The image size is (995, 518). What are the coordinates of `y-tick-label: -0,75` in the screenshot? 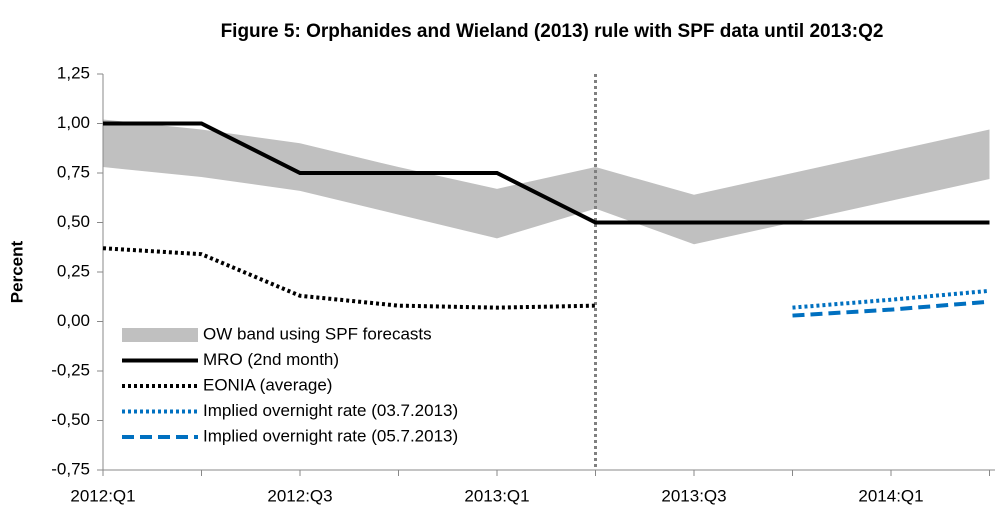 It's located at (70, 468).